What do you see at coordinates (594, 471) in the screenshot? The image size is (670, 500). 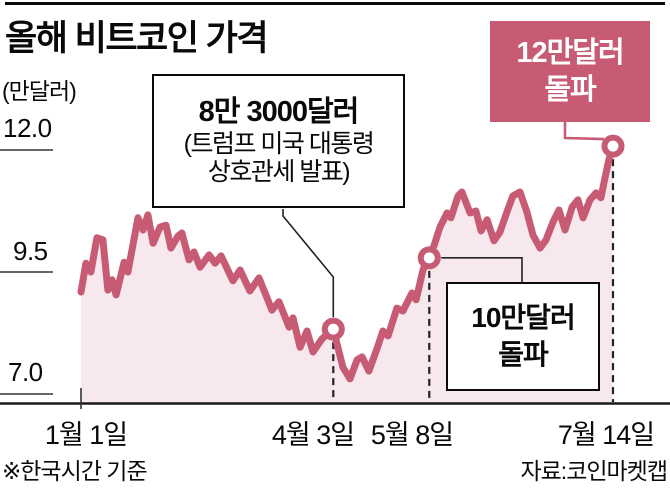 I see `footnote-source: 자료:코인마켓캡` at bounding box center [594, 471].